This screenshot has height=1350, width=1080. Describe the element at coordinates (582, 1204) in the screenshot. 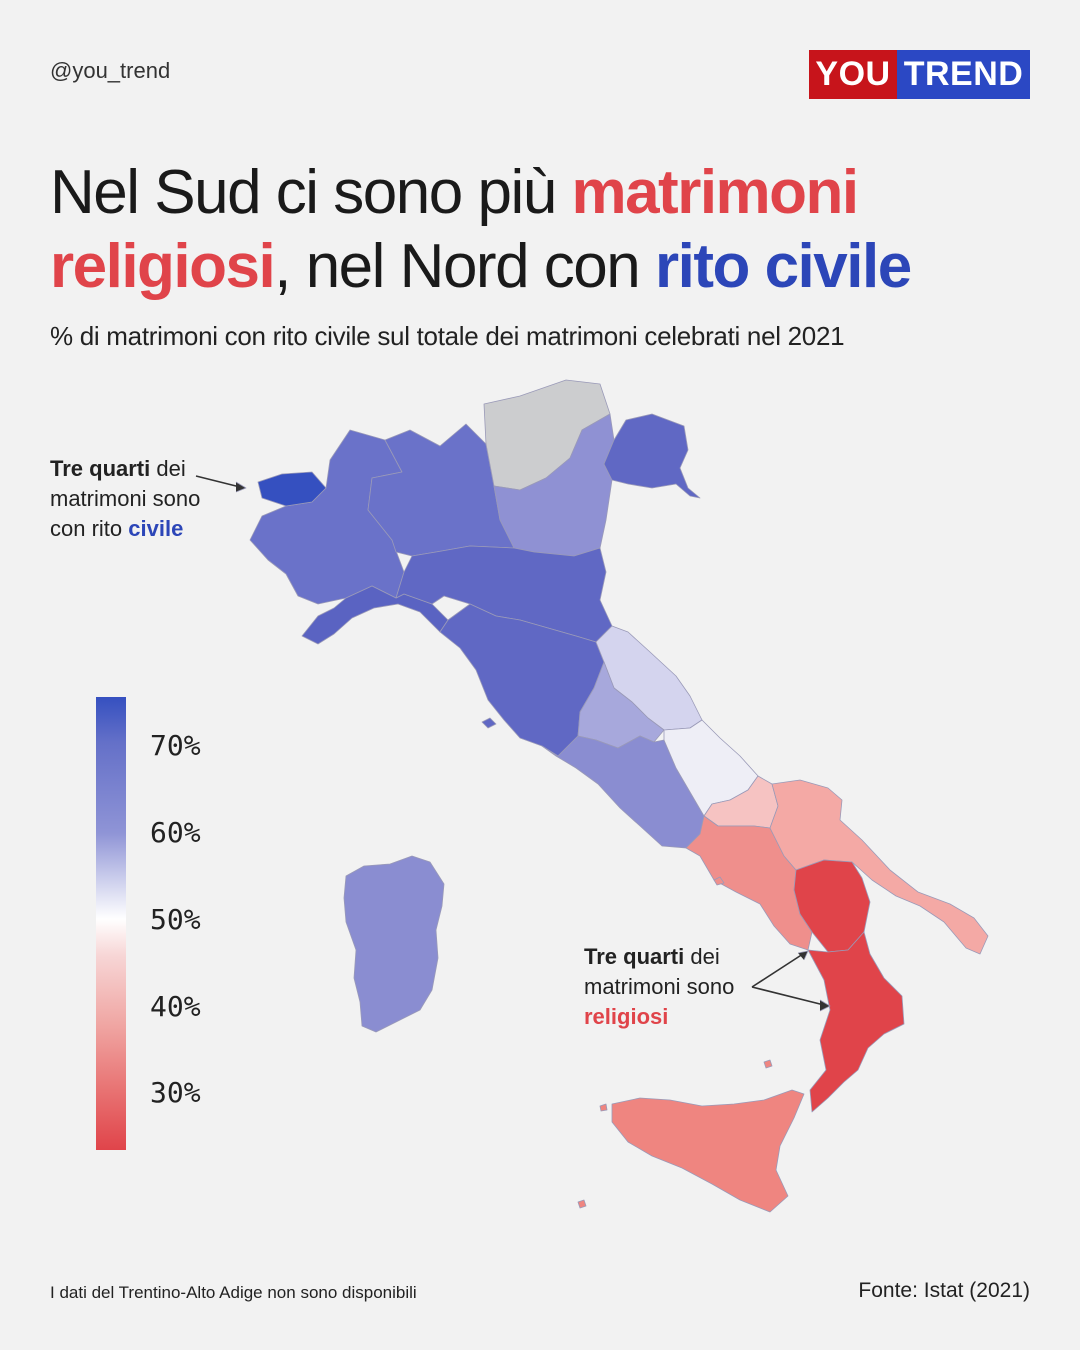

I see `island-pantelleria` at that location.